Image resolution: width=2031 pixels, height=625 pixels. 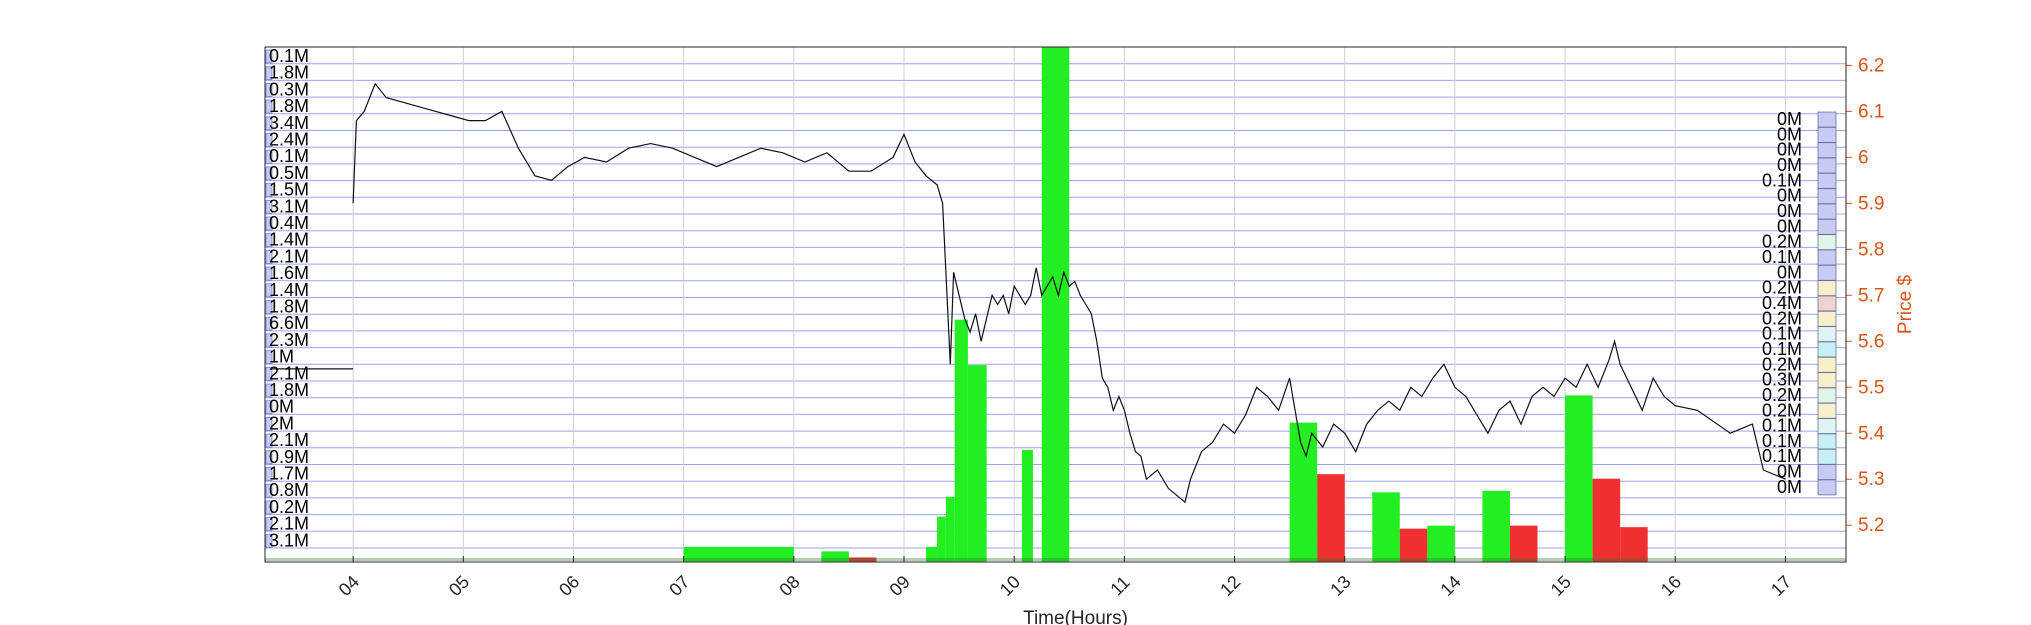 I want to click on left-volume-label: 2.3M, so click(x=289, y=340).